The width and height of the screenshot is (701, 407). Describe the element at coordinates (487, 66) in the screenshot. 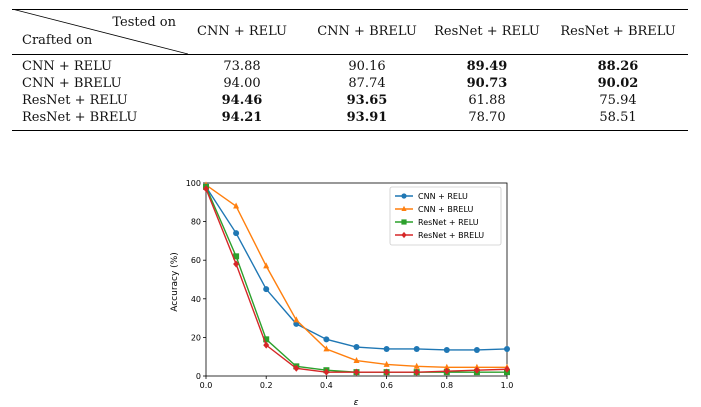

I see `table-cell: 89.49` at that location.